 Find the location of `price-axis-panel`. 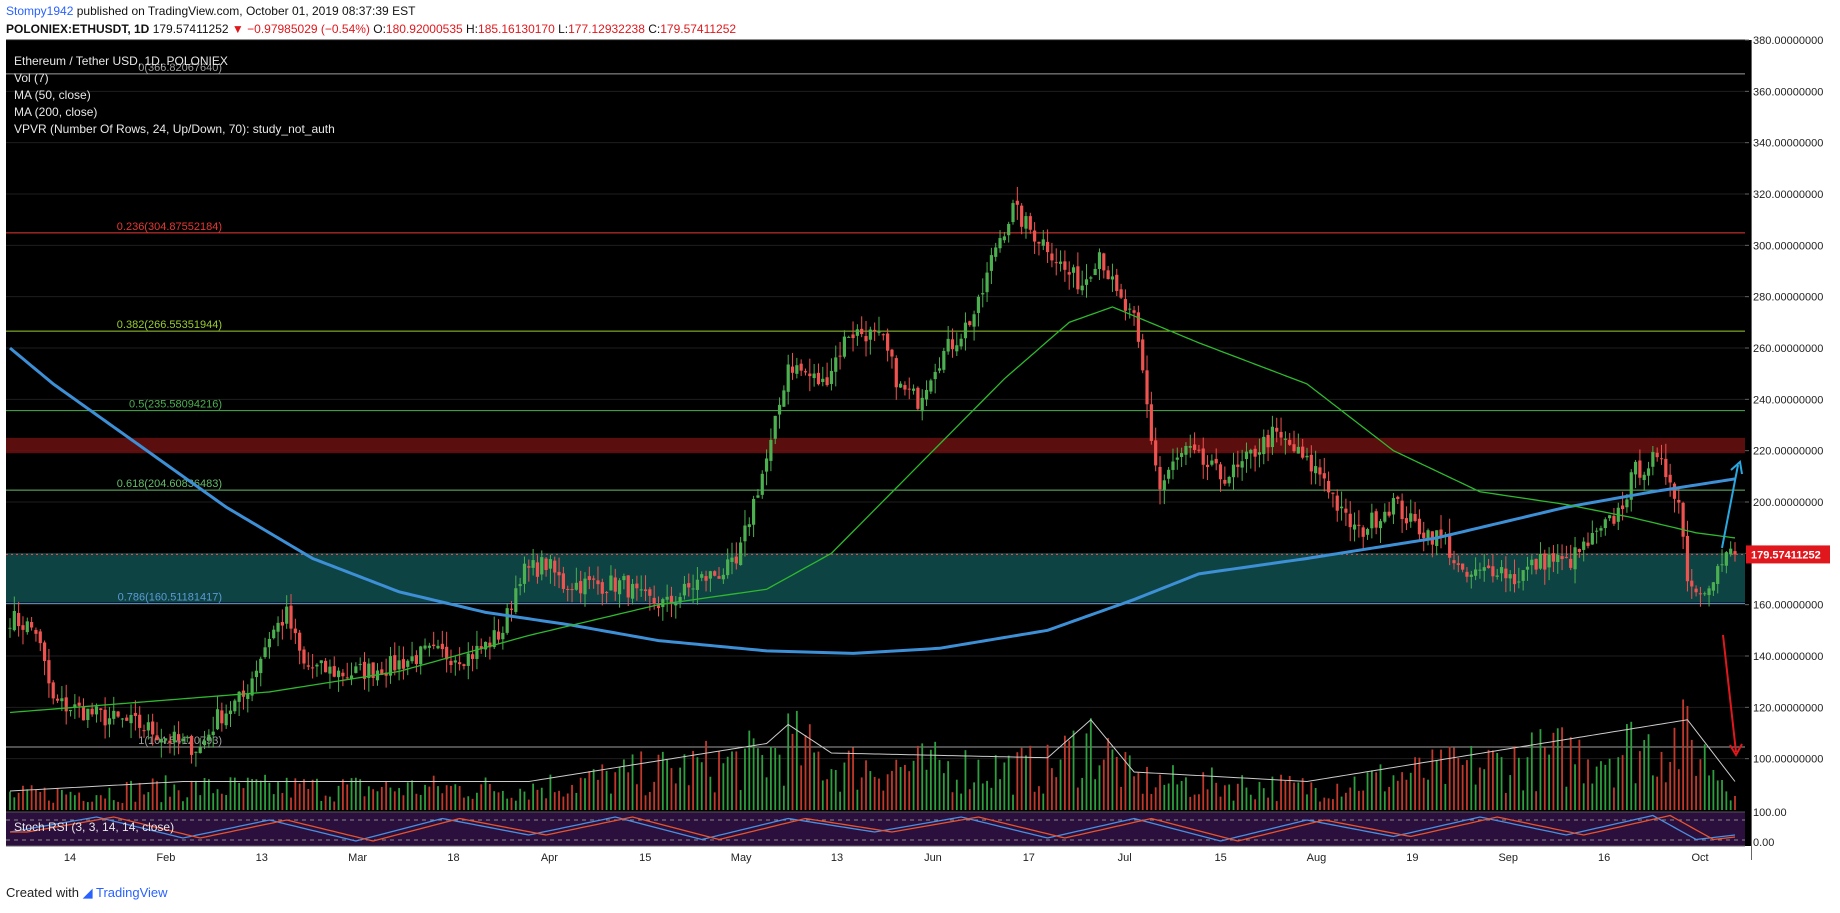

price-axis-panel is located at coordinates (1794, 450).